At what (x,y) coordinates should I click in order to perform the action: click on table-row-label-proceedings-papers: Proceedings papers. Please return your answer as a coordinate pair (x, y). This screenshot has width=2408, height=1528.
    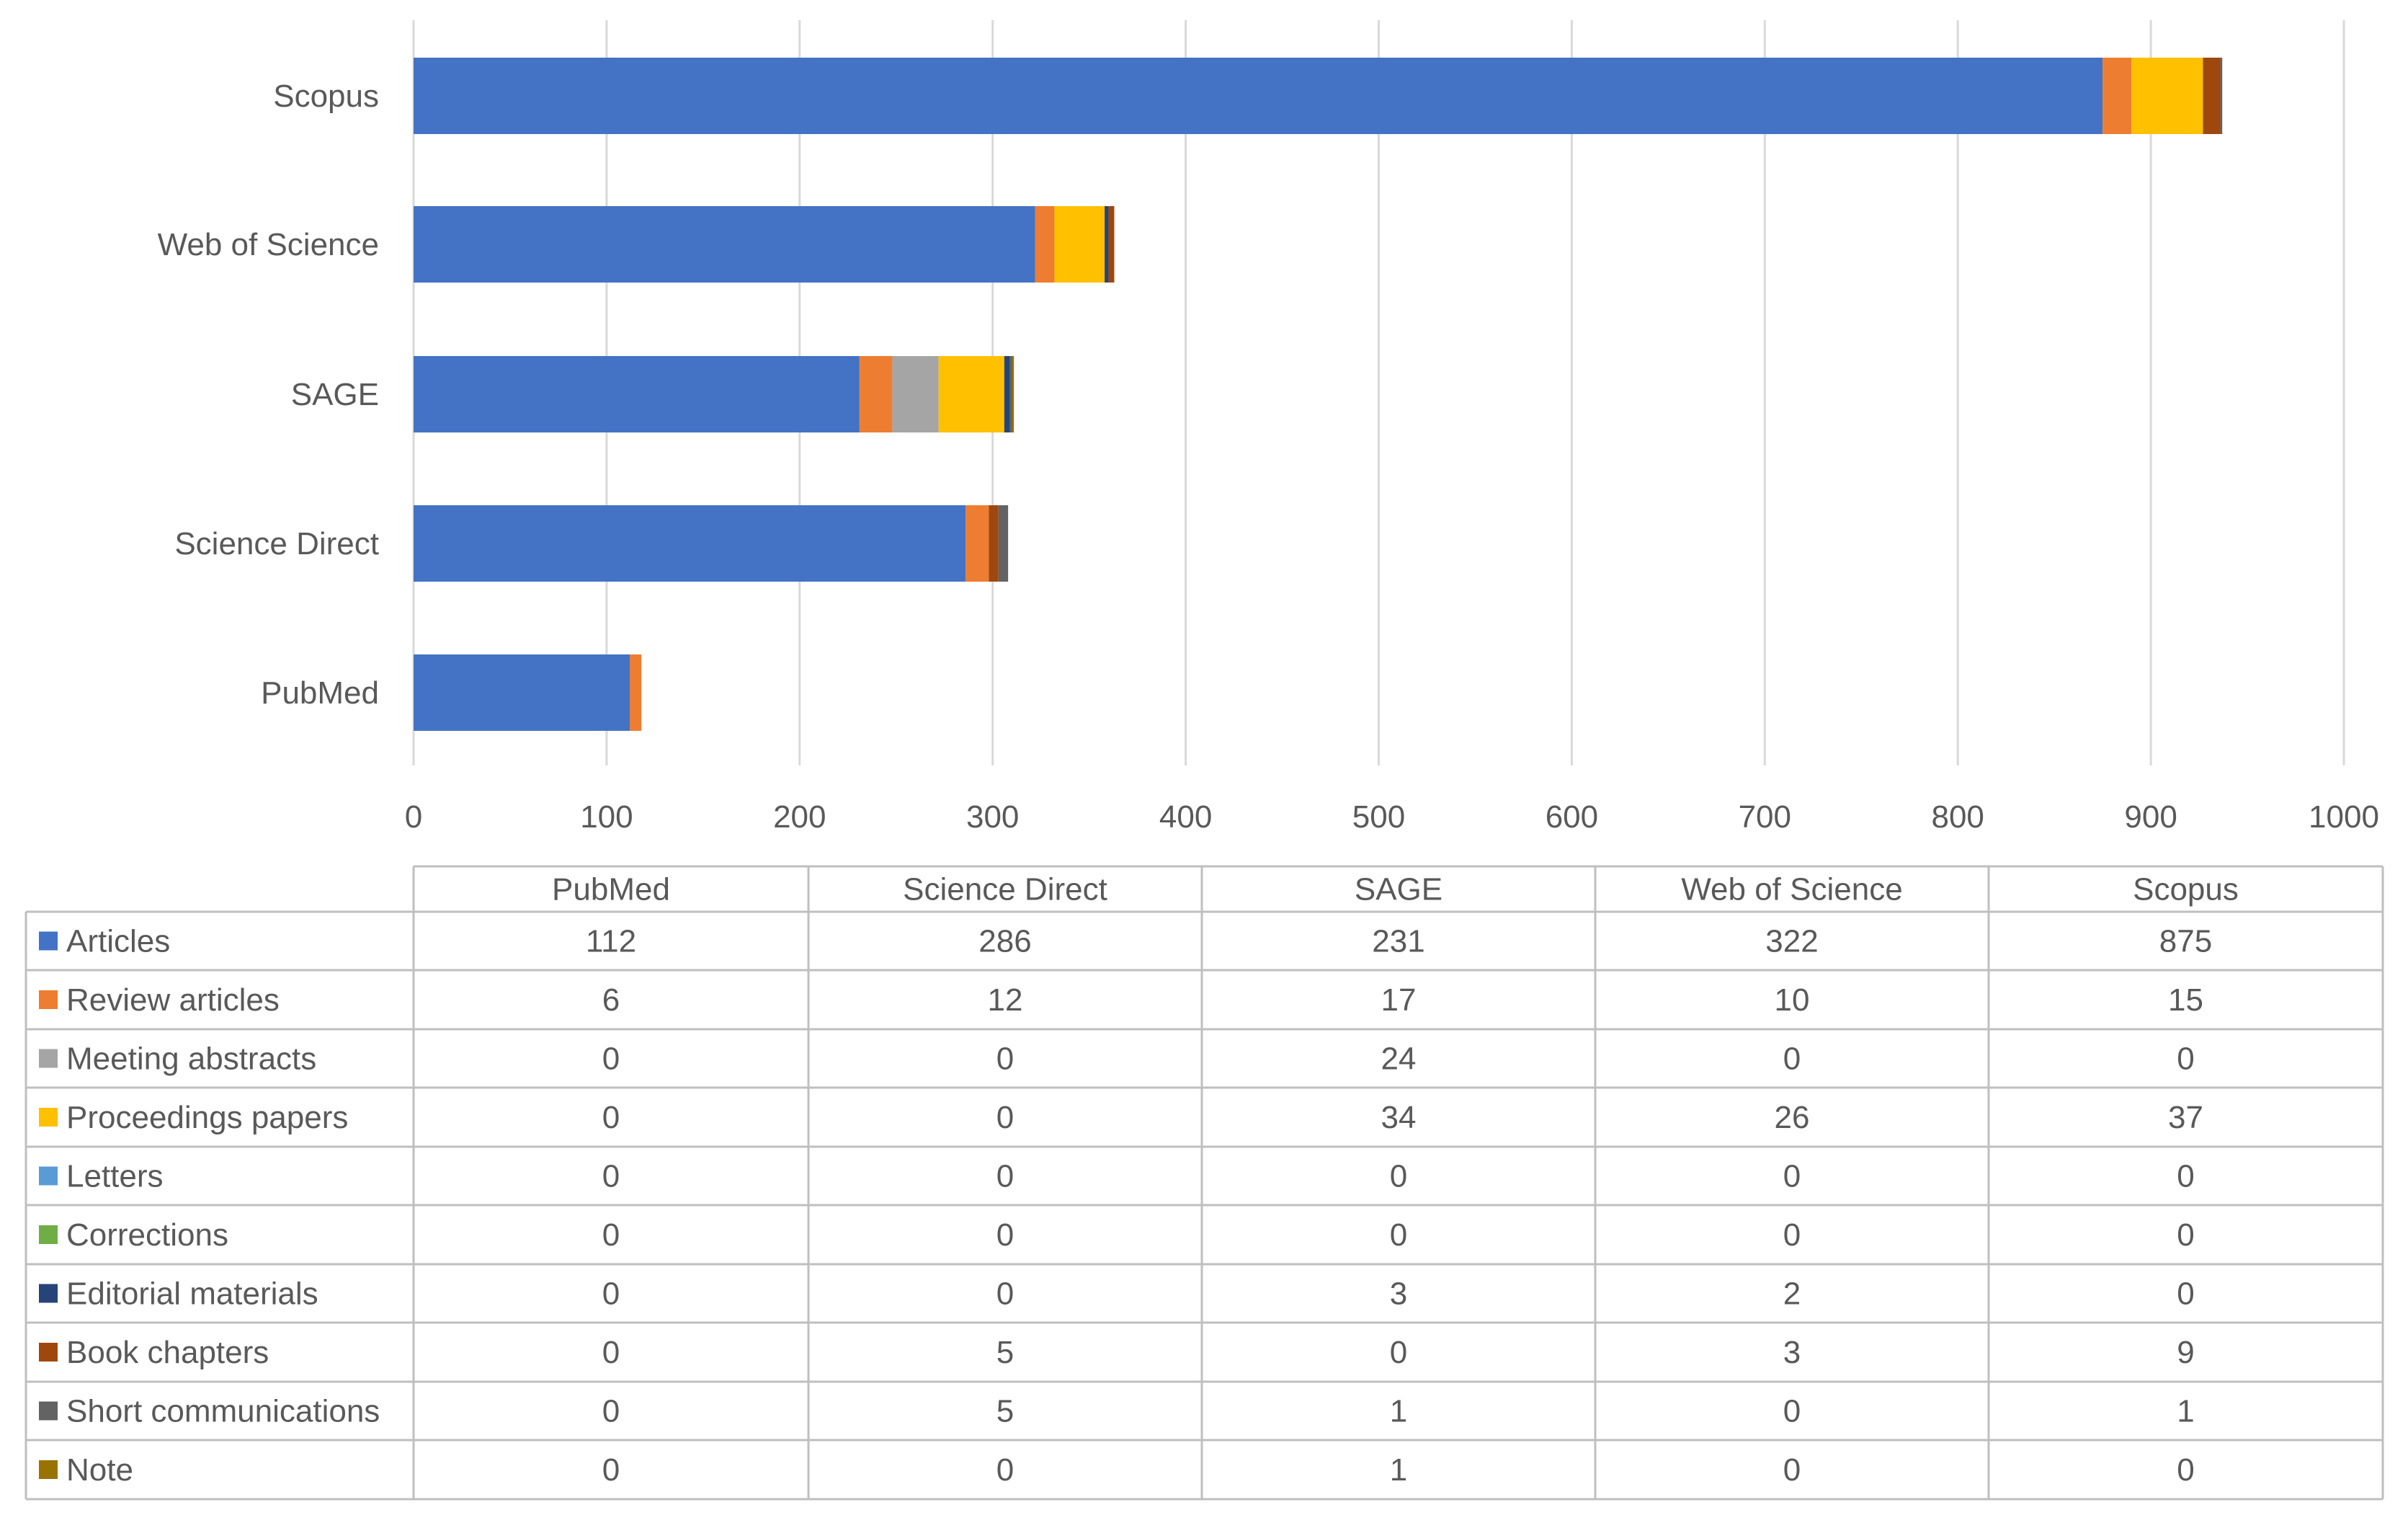
    Looking at the image, I should click on (207, 1117).